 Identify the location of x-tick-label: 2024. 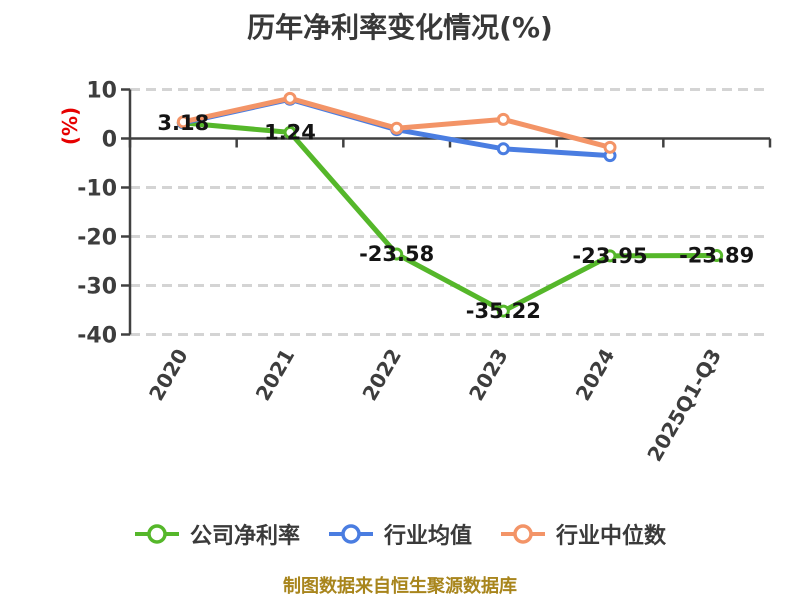
(595, 375).